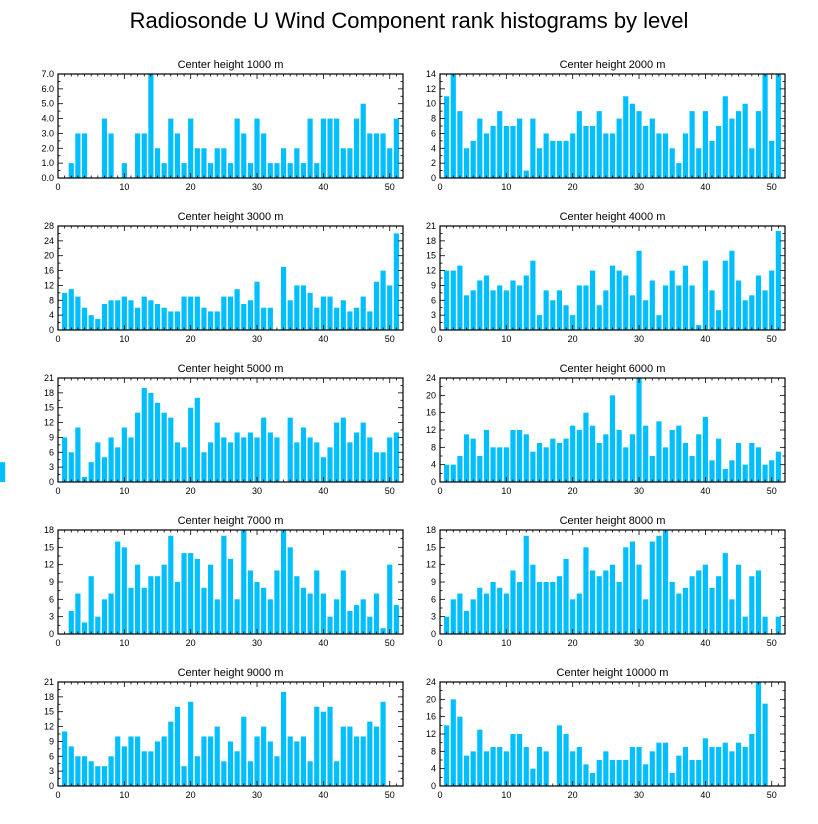  What do you see at coordinates (47, 133) in the screenshot?
I see `y-tick-label: 3.0` at bounding box center [47, 133].